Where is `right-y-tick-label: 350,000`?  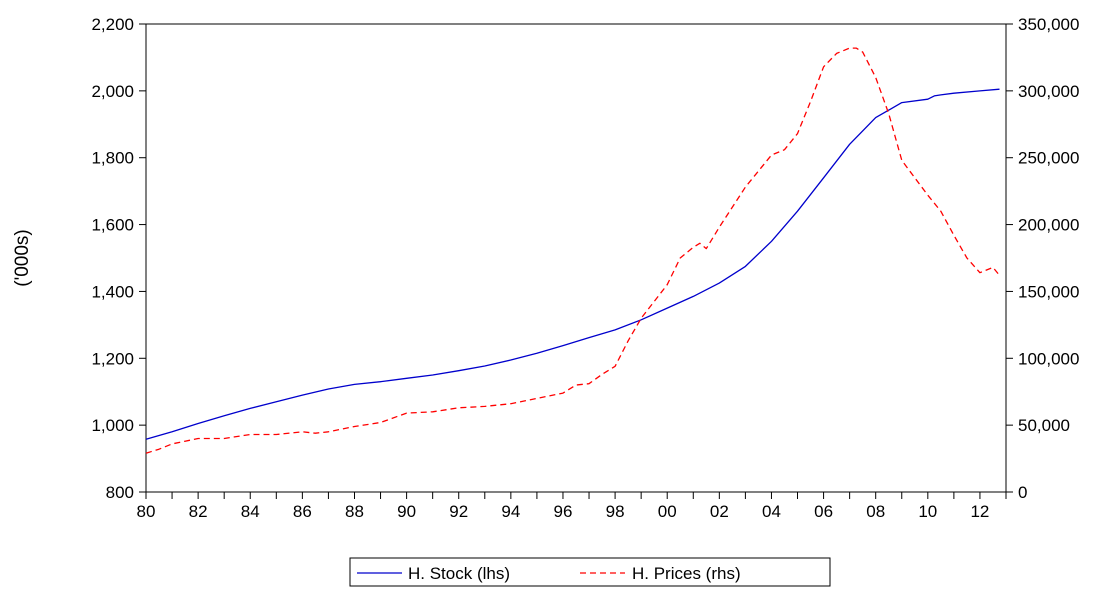
right-y-tick-label: 350,000 is located at coordinates (1048, 24).